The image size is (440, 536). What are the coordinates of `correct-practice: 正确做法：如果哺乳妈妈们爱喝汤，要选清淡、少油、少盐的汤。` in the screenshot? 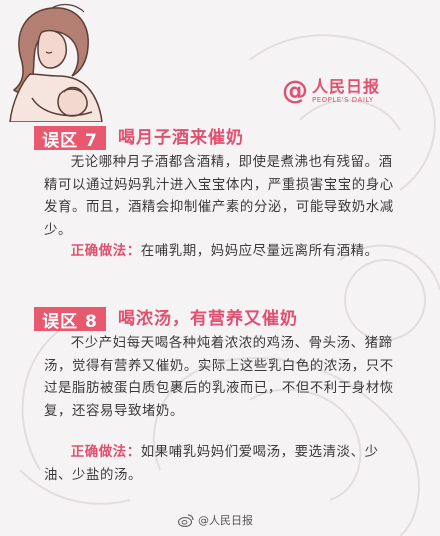 It's located at (225, 464).